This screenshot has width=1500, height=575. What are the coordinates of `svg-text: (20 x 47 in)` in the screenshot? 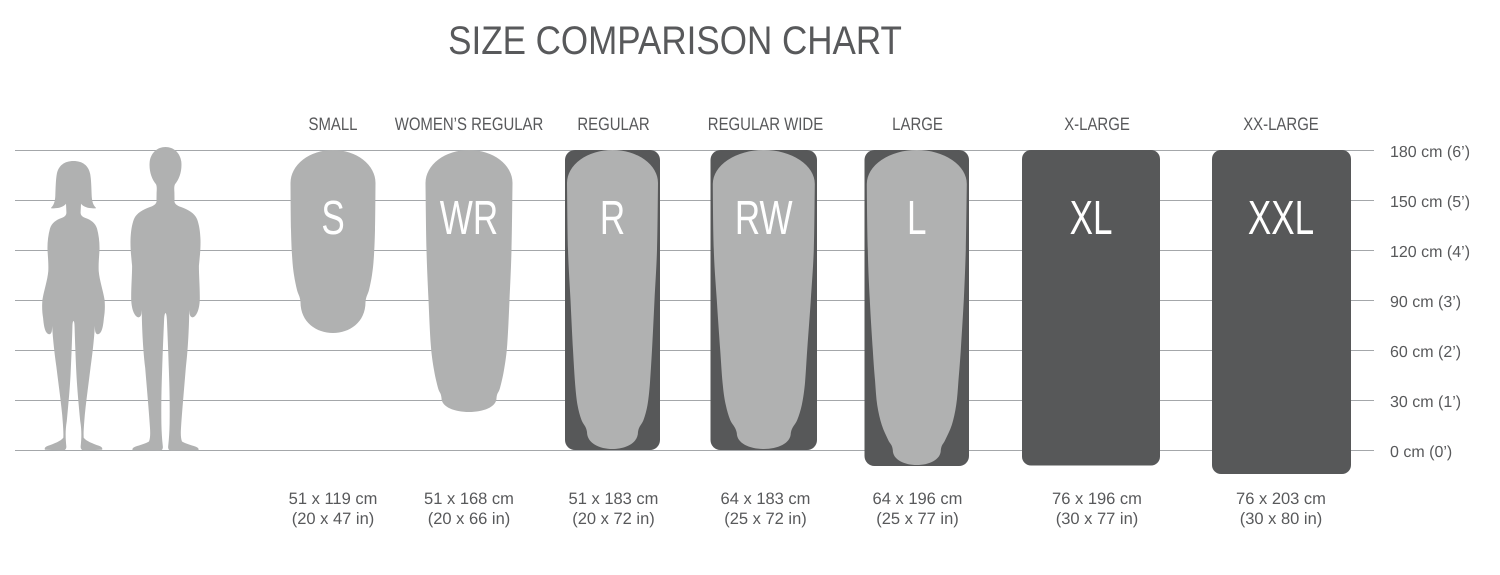 It's located at (333, 519).